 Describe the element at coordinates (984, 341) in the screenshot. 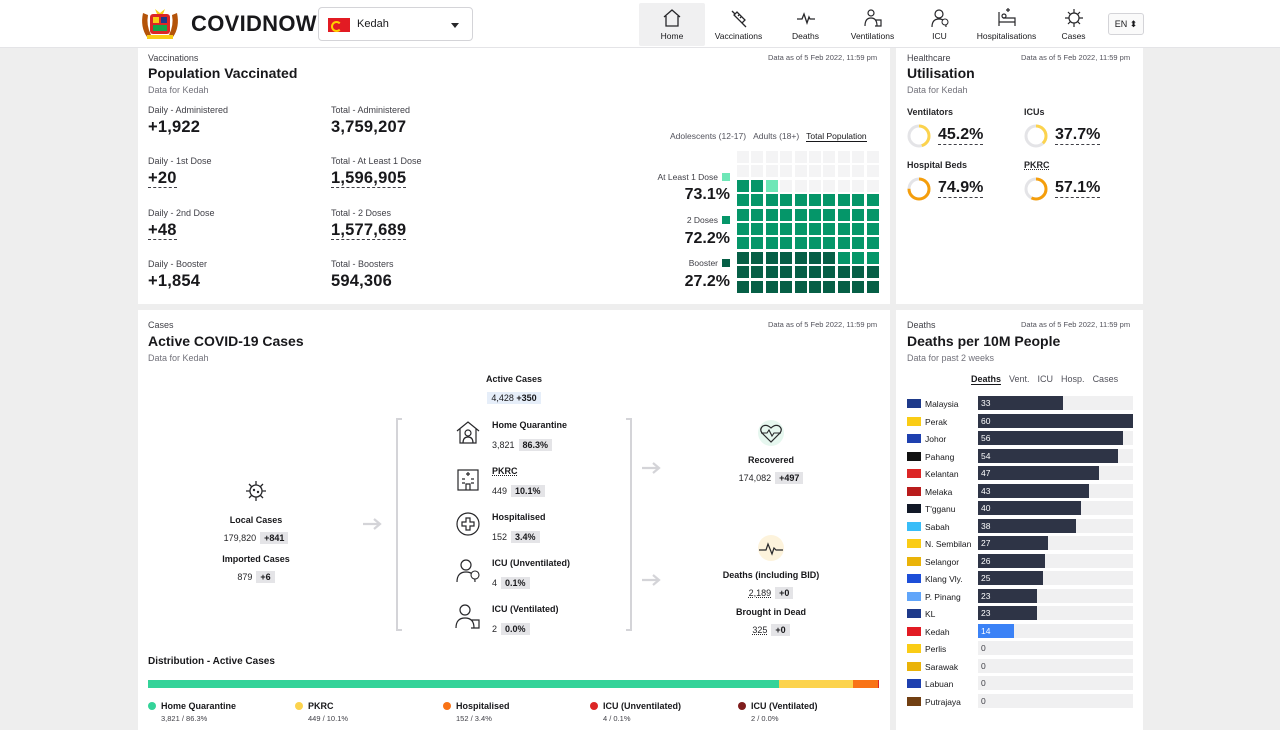

I see `deaths-title: Deaths per 10M People` at that location.